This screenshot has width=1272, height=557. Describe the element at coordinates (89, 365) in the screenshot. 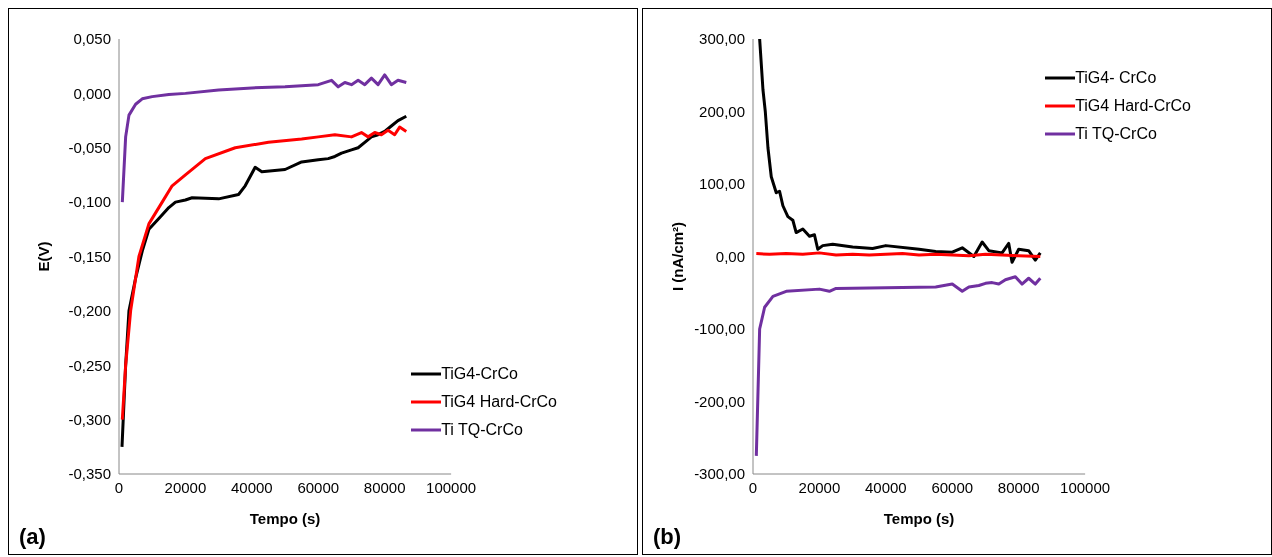

I see `y-tick-label: -0,250` at that location.